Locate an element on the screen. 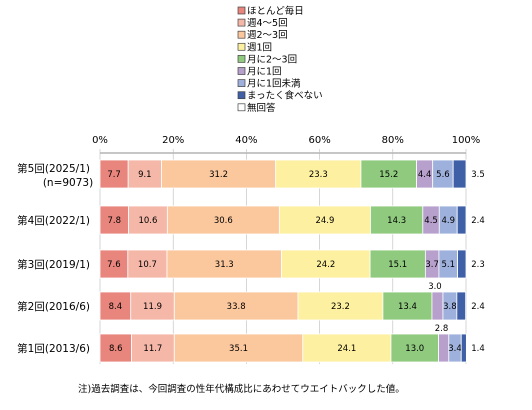 The height and width of the screenshot is (410, 532). data-label: 31.2 is located at coordinates (218, 175).